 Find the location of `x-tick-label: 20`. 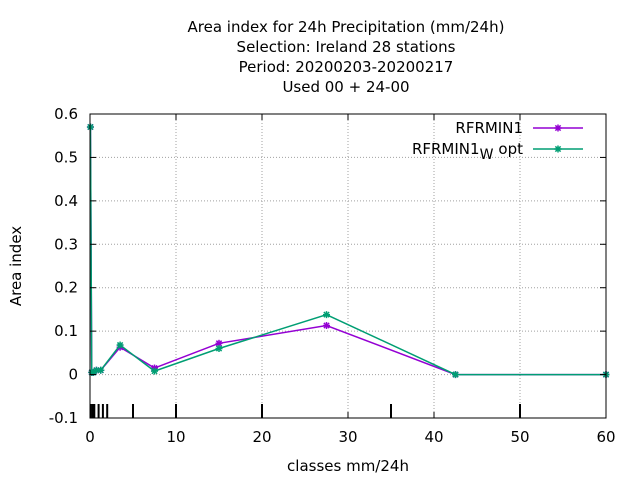

x-tick-label: 20 is located at coordinates (261, 437).